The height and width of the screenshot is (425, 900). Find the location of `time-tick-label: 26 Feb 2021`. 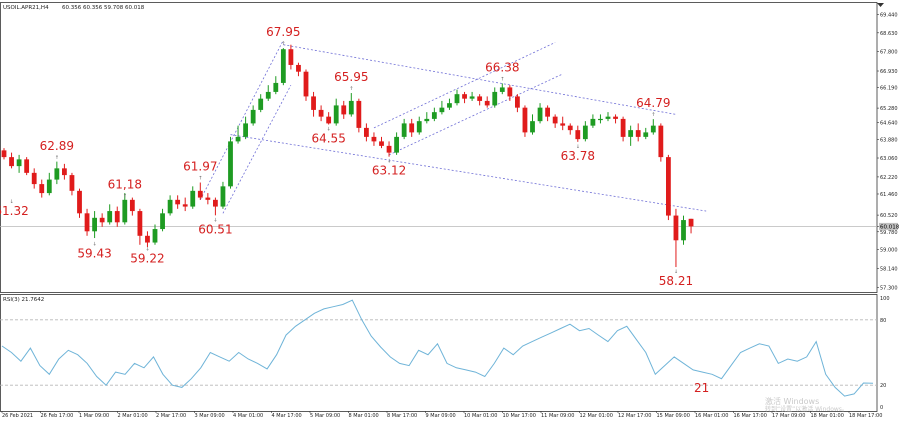

time-tick-label: 26 Feb 2021 is located at coordinates (17, 416).